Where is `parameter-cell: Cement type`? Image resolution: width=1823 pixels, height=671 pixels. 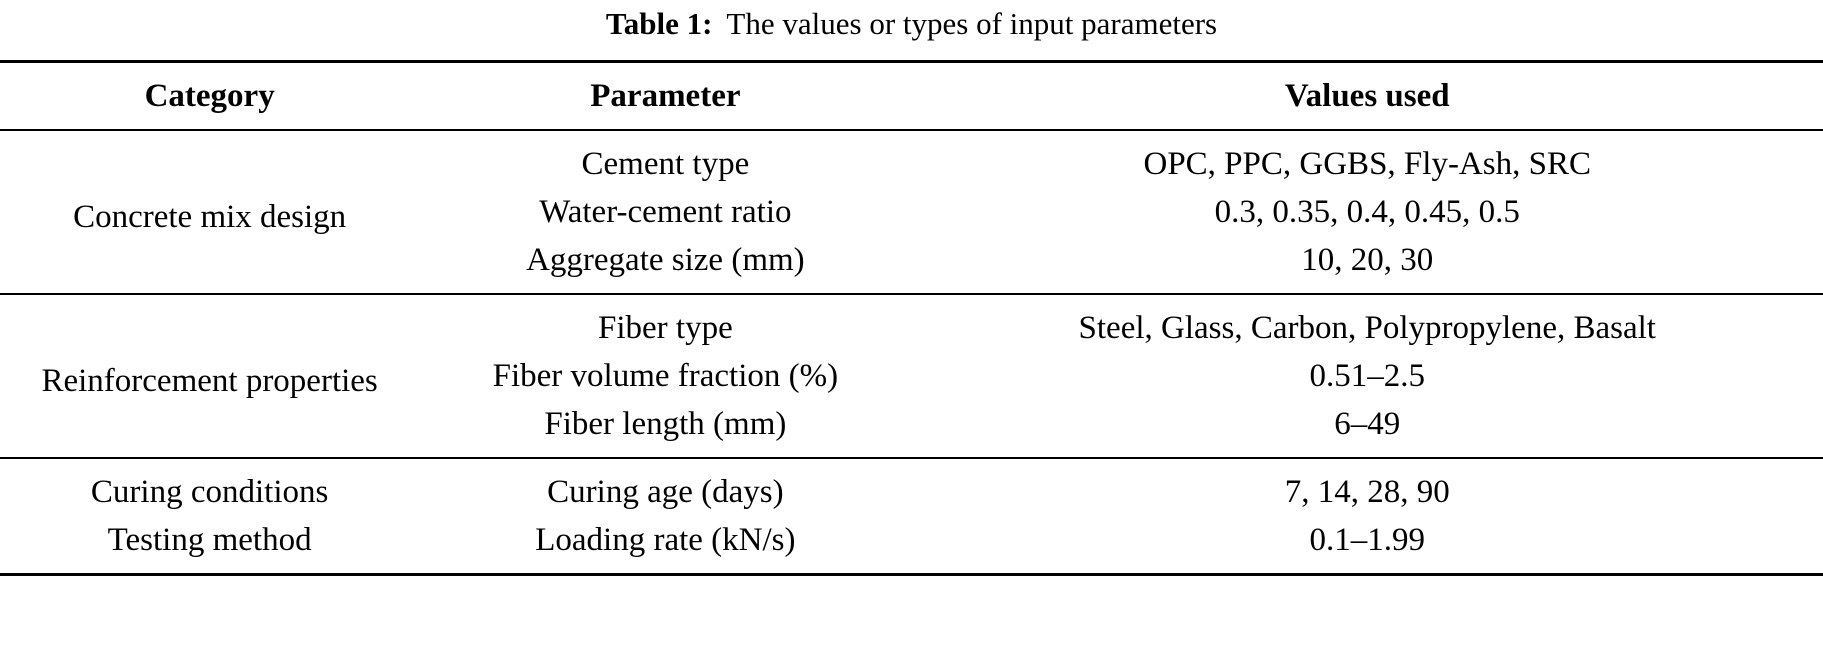
parameter-cell: Cement type is located at coordinates (665, 164).